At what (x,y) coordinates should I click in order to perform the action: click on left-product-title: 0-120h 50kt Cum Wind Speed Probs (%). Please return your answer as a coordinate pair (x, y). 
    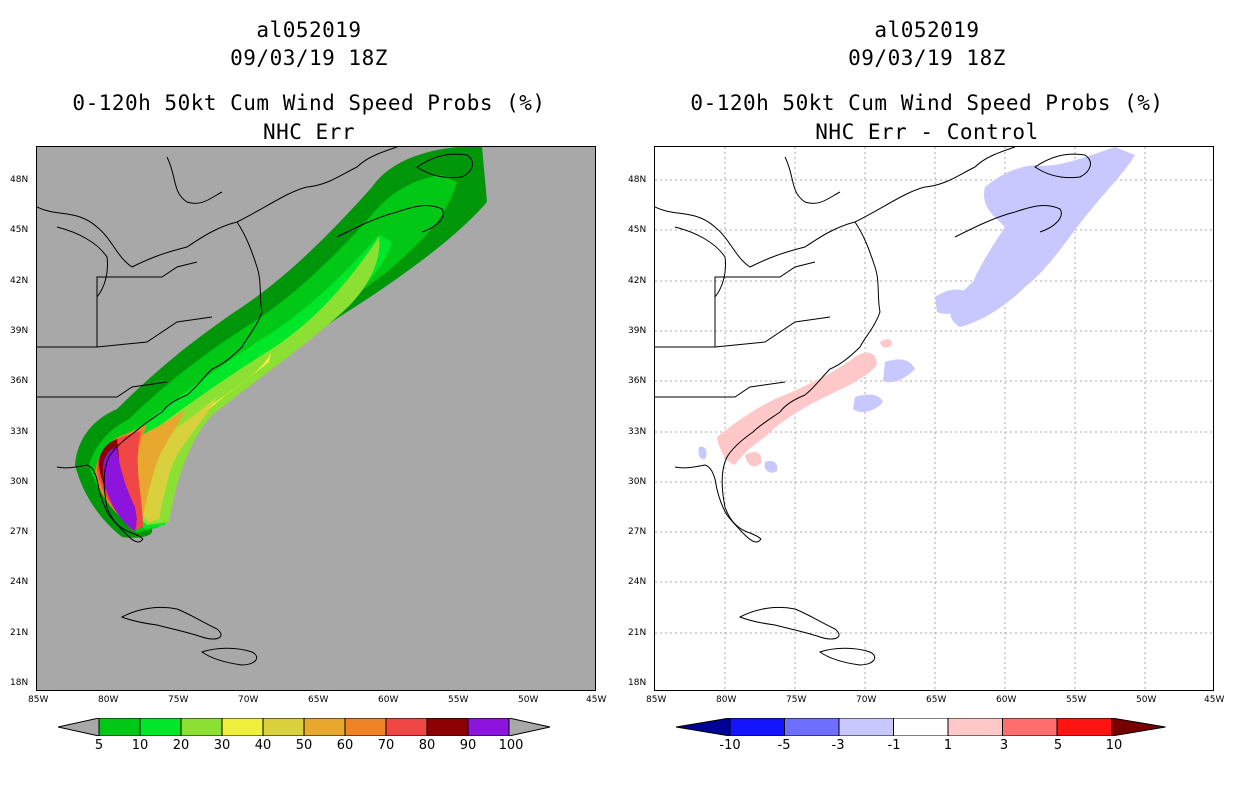
    Looking at the image, I should click on (309, 103).